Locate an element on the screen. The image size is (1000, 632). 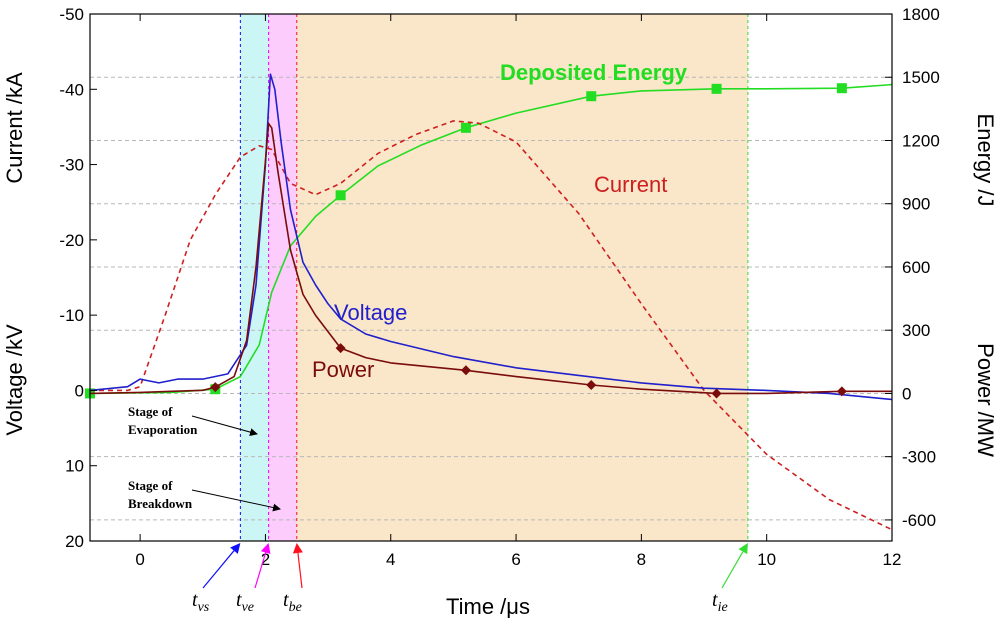
series-label-current: Current is located at coordinates (630, 184).